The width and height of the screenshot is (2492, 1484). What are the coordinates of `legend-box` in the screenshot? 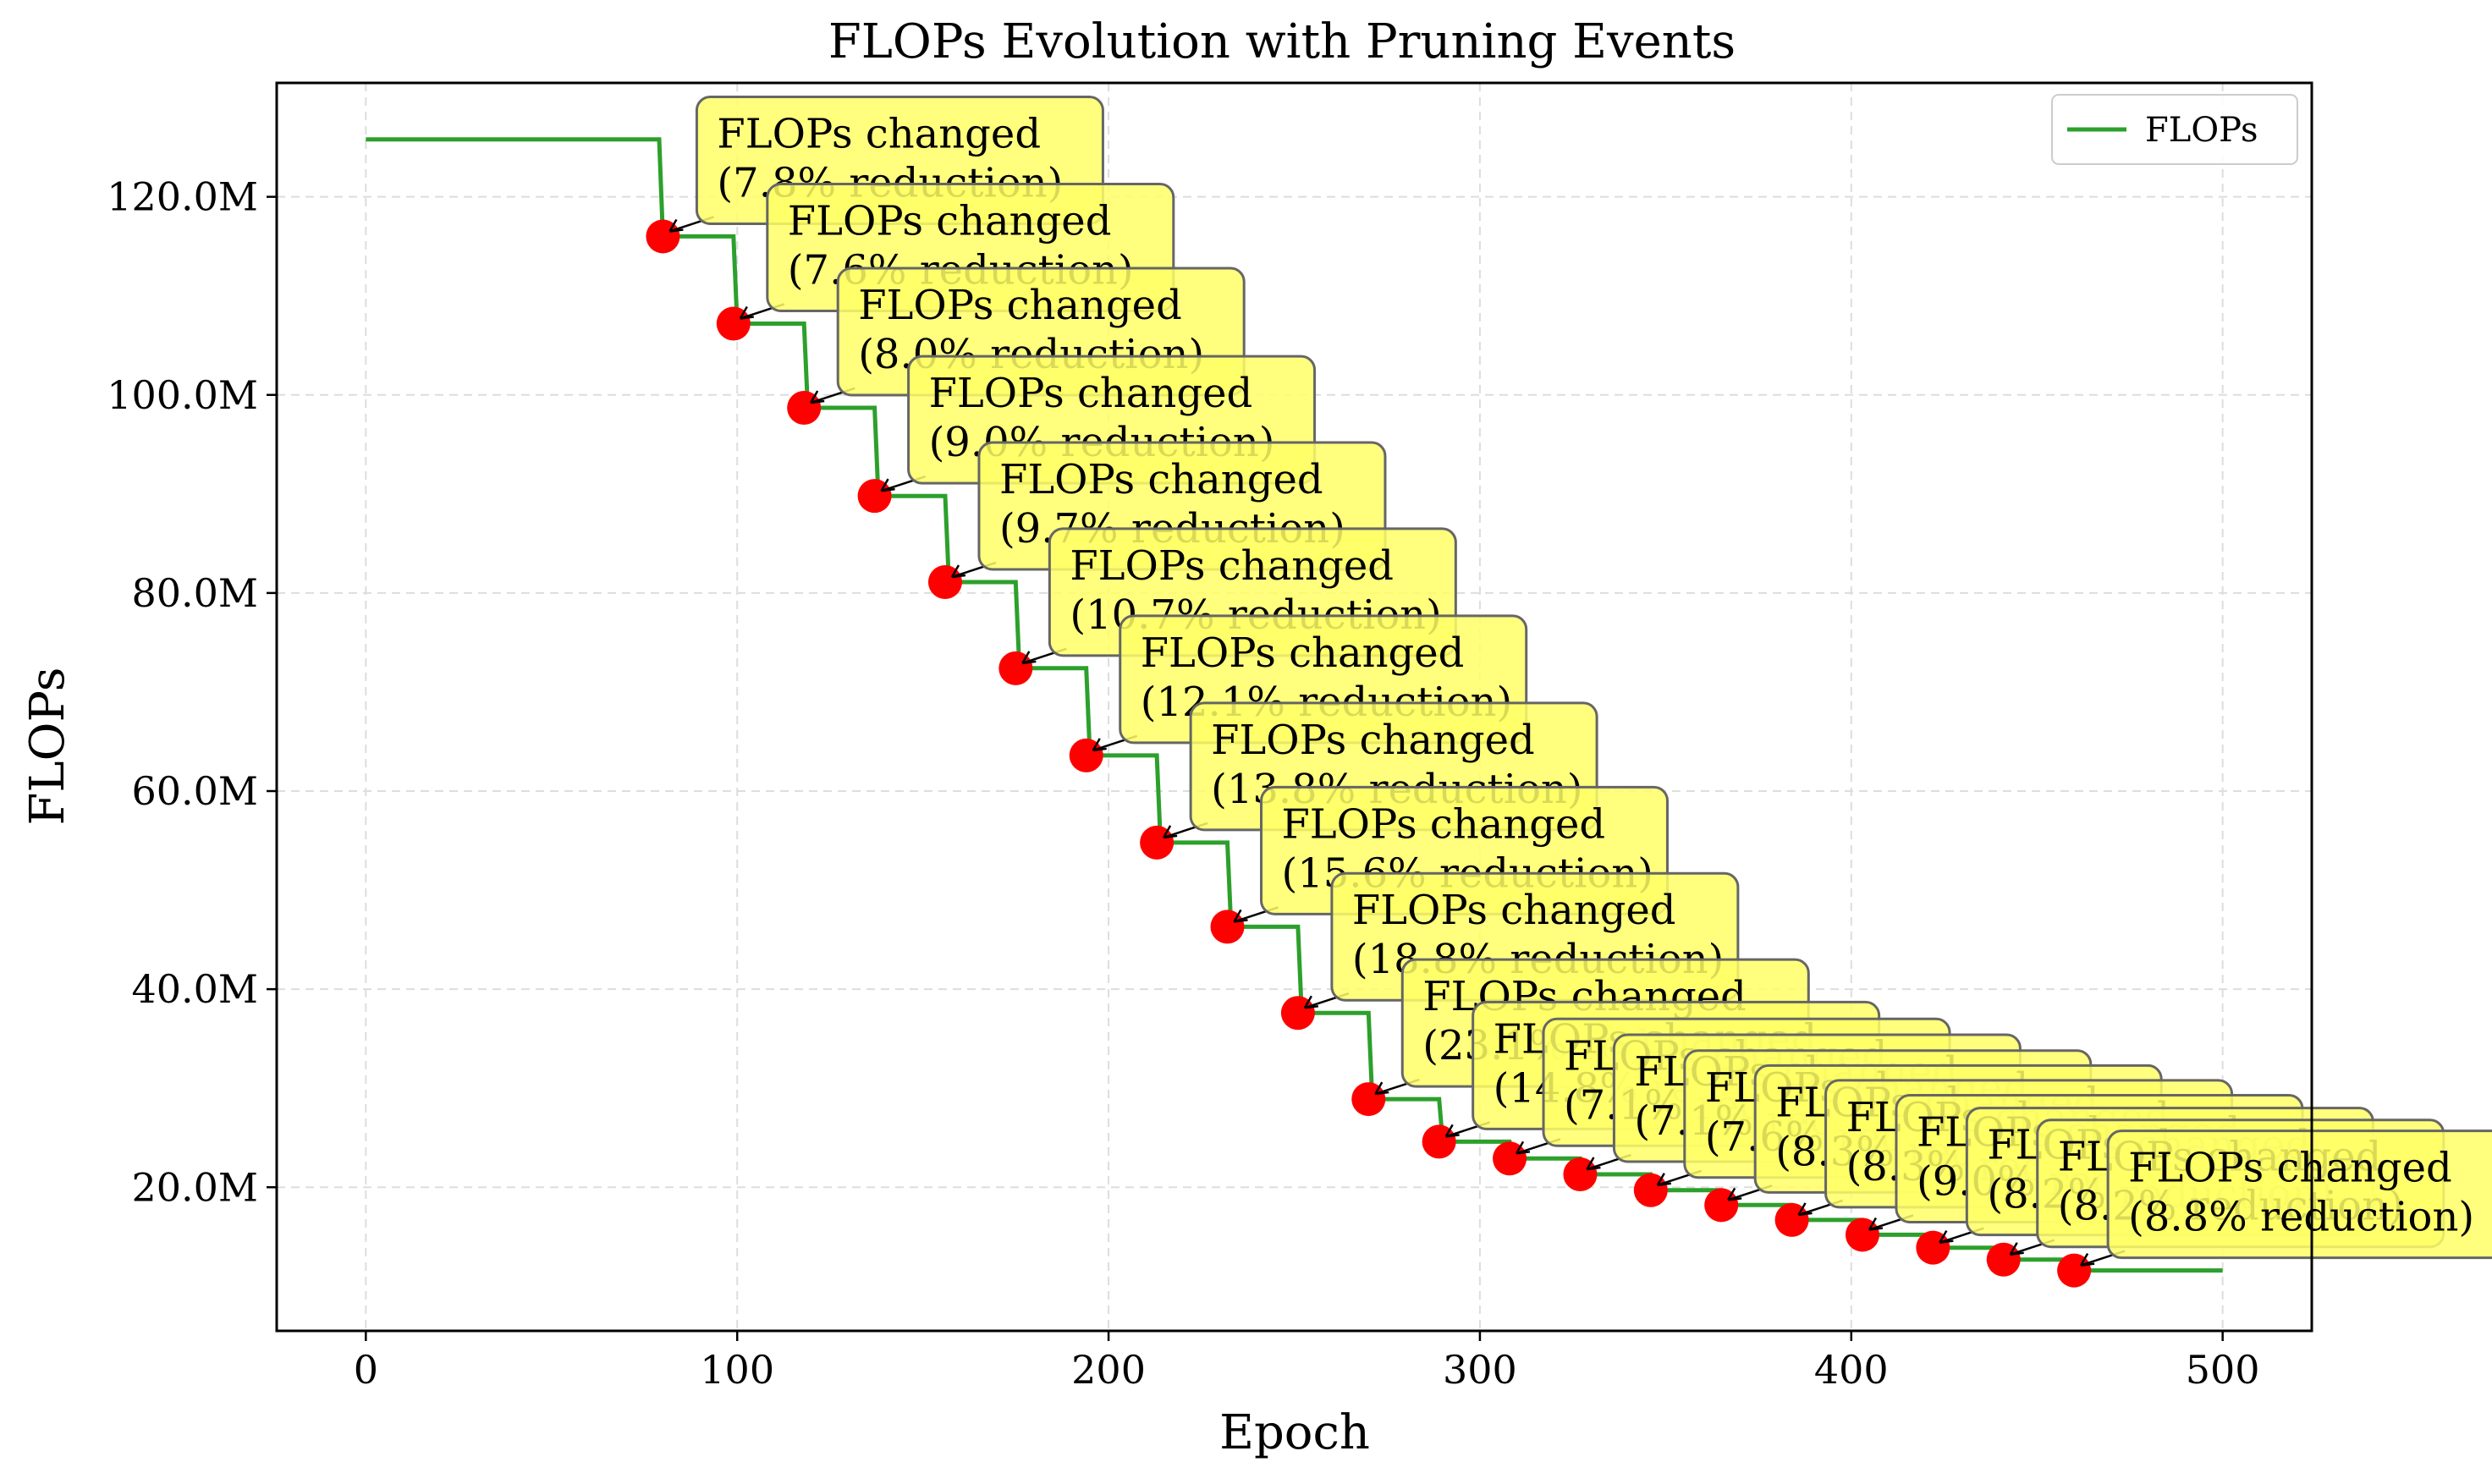 It's located at (2174, 129).